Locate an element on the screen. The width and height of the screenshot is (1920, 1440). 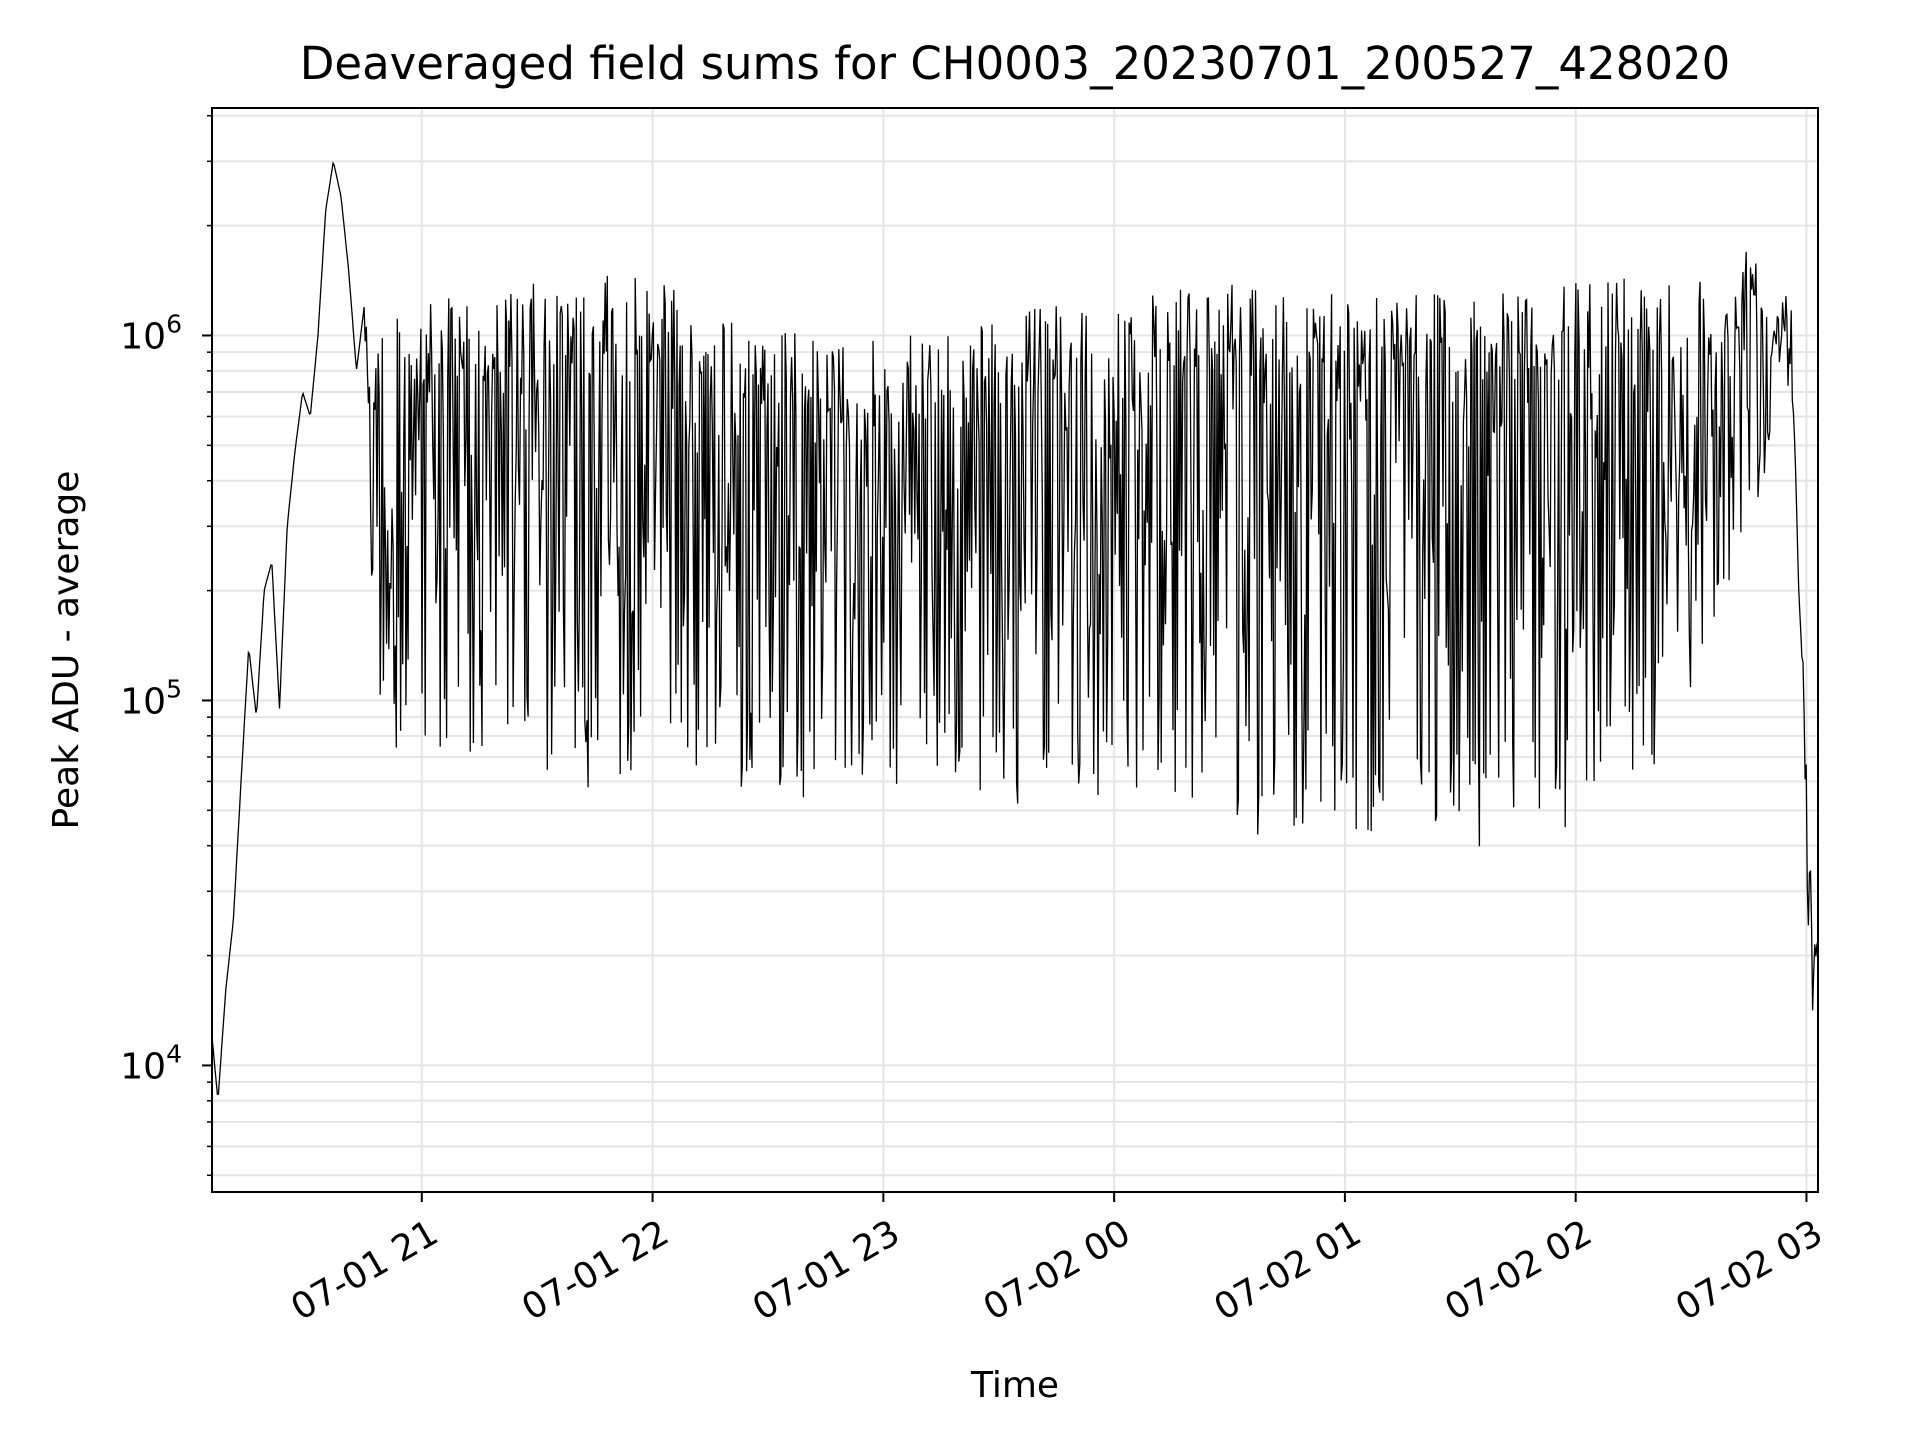
y-axis-label: Peak ADU - average is located at coordinates (66, 650).